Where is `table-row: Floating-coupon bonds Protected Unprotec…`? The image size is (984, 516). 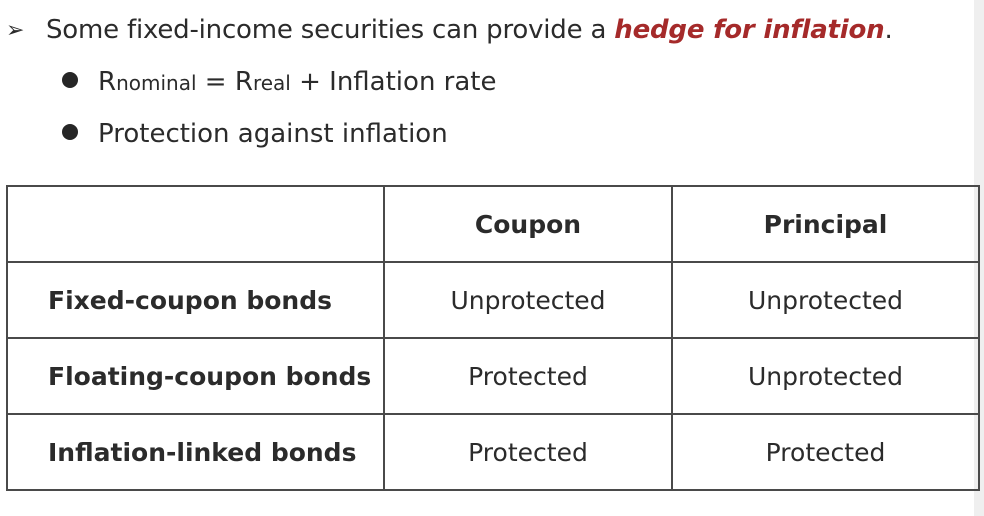 table-row: Floating-coupon bonds Protected Unprotec… is located at coordinates (493, 376).